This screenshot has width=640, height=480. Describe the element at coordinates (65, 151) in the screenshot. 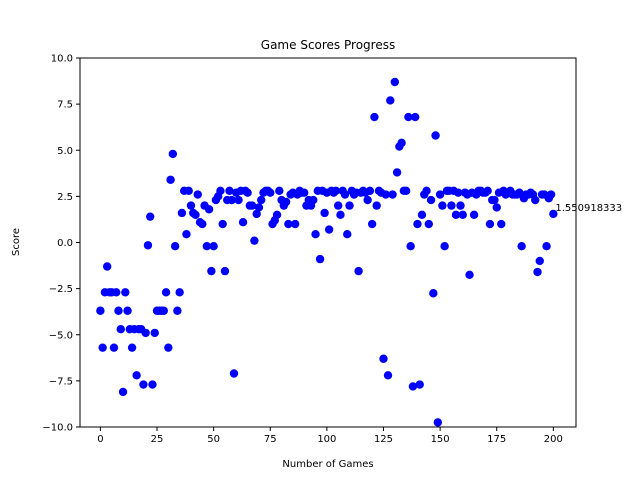

I see `y-tick-label: 5.0` at that location.